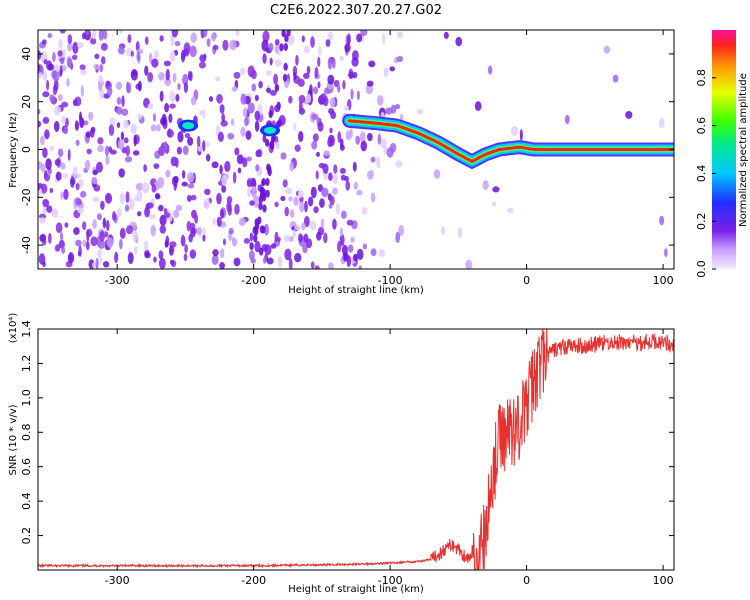 The width and height of the screenshot is (750, 600). What do you see at coordinates (701, 78) in the screenshot?
I see `colorbar-tick-label: 0.8` at bounding box center [701, 78].